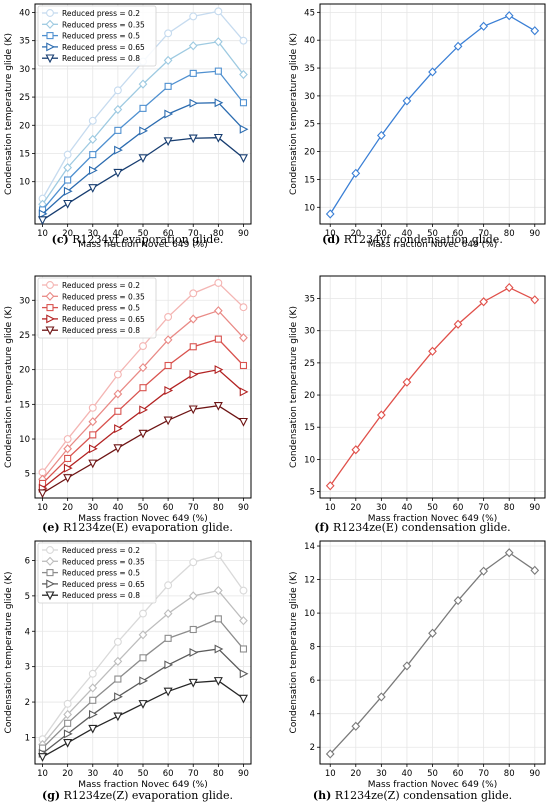  Describe the element at coordinates (103, 319) in the screenshot. I see `legend-entry: Reduced press = 0.65` at that location.